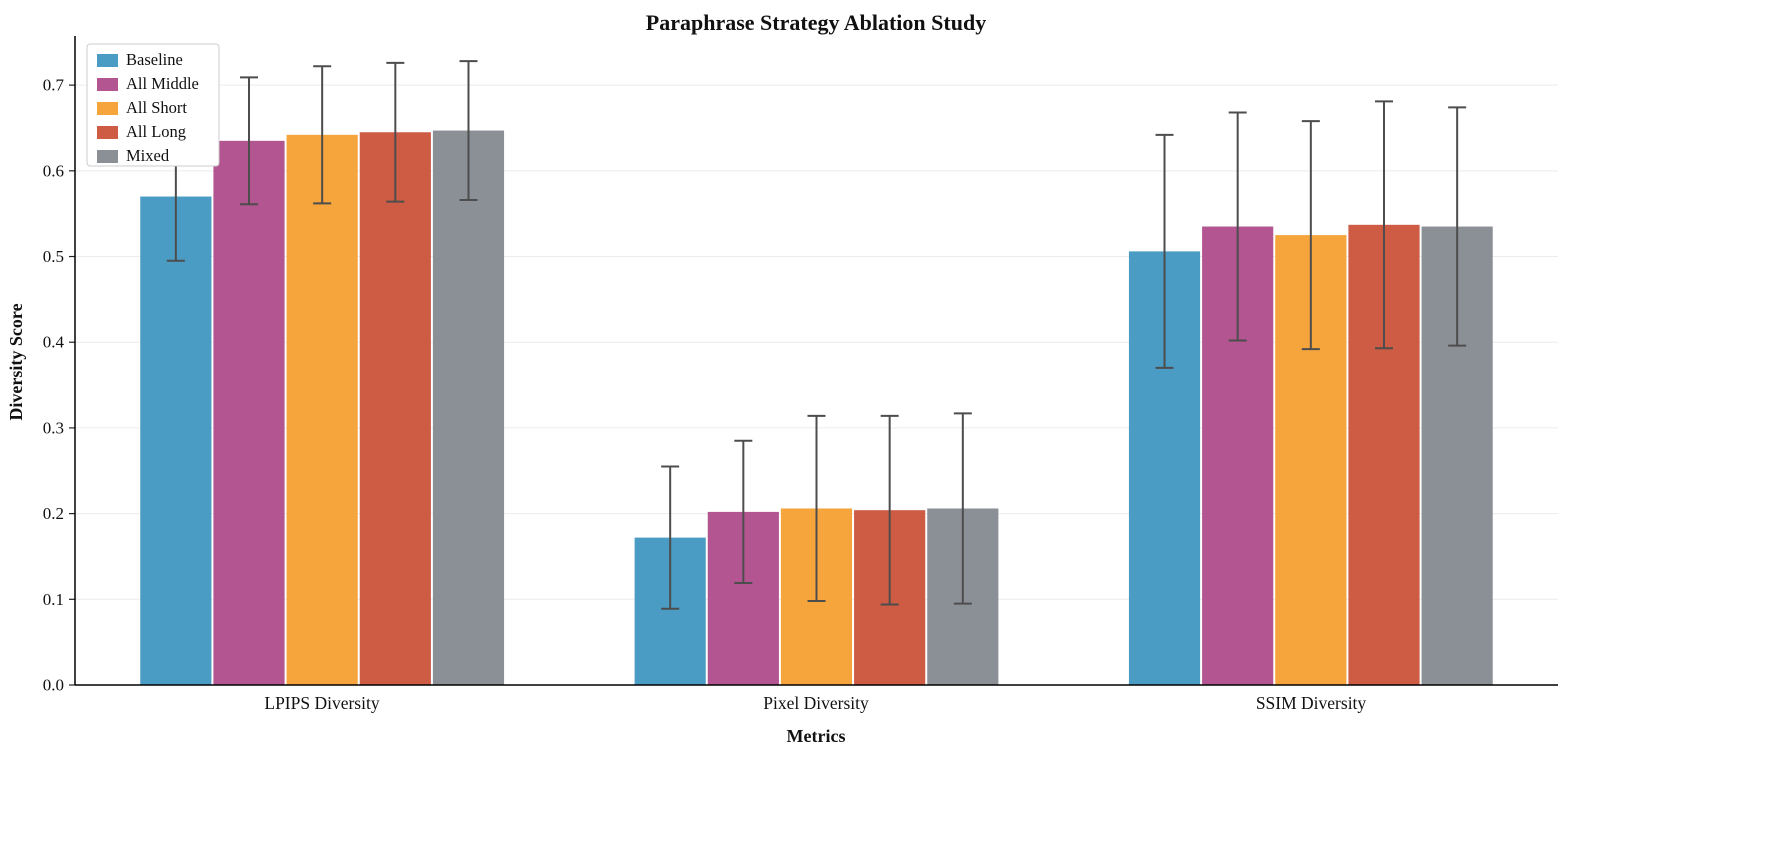 The height and width of the screenshot is (862, 1785). I want to click on y-tick-label: 0.4, so click(54, 342).